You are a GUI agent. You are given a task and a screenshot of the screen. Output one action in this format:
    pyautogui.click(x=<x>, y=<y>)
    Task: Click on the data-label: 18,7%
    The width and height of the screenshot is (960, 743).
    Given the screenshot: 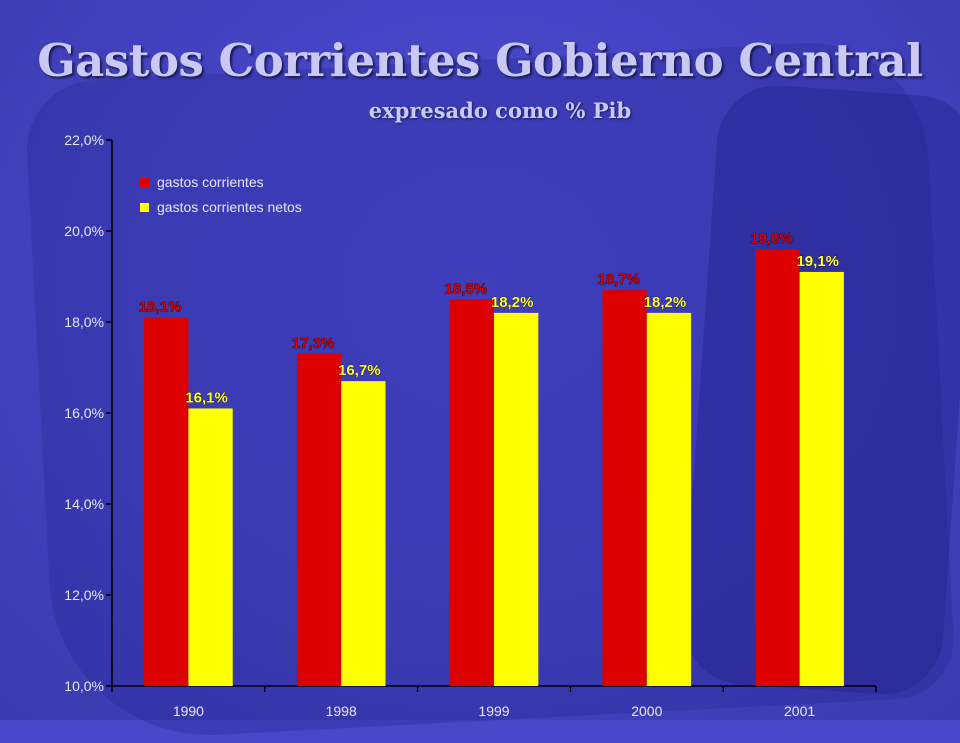 What is the action you would take?
    pyautogui.click(x=618, y=279)
    